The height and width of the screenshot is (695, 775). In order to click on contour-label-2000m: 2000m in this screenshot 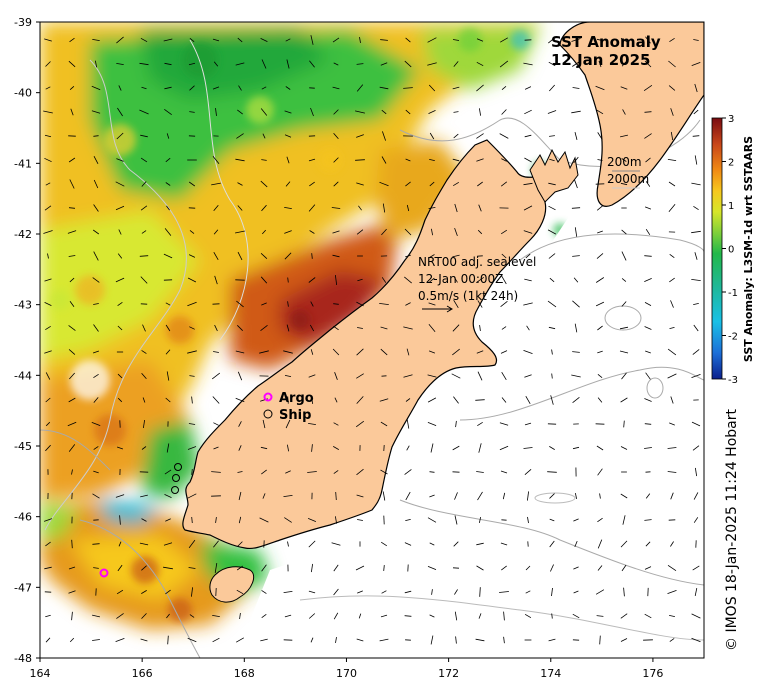, I will do `click(628, 179)`.